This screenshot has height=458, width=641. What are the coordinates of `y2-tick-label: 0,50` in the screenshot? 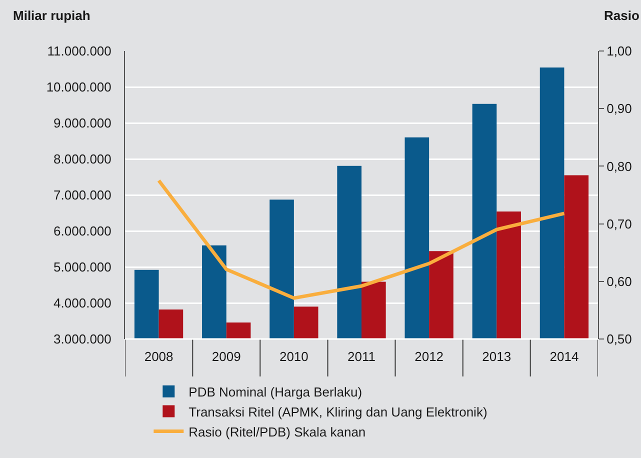 It's located at (619, 339).